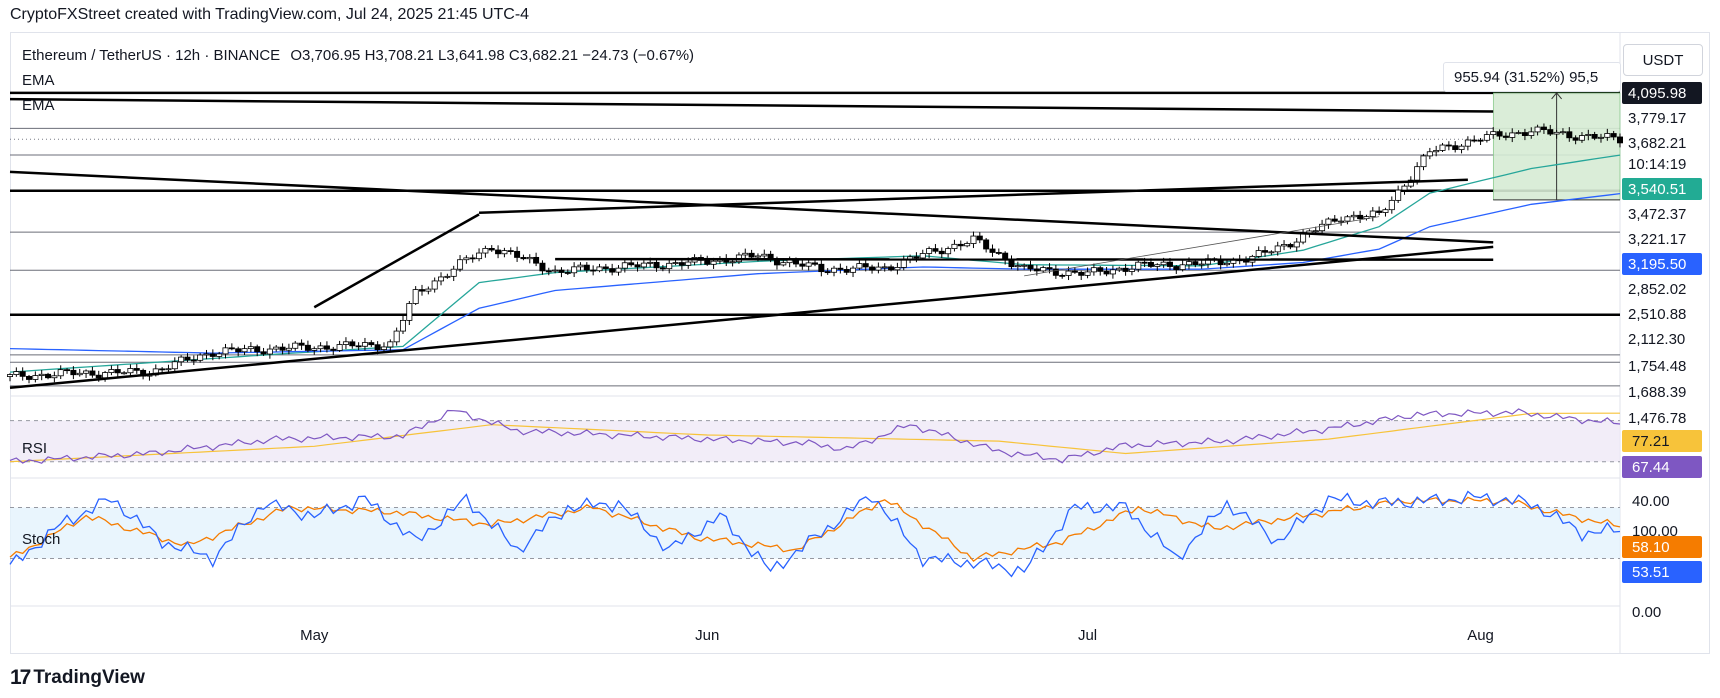 This screenshot has width=1720, height=698. What do you see at coordinates (1202, 246) in the screenshot?
I see `thin-trendline` at bounding box center [1202, 246].